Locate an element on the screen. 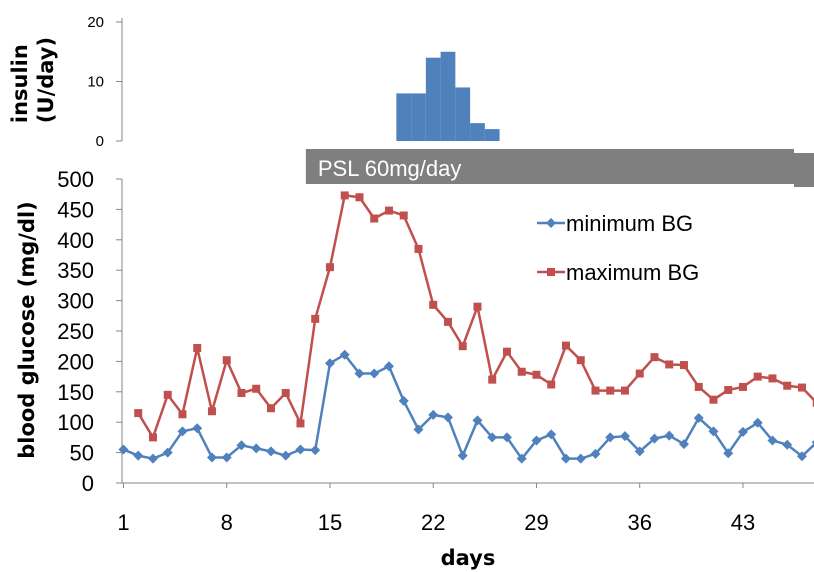 The height and width of the screenshot is (572, 814). insulin-y-label-line-2: (U/day) is located at coordinates (46, 80).